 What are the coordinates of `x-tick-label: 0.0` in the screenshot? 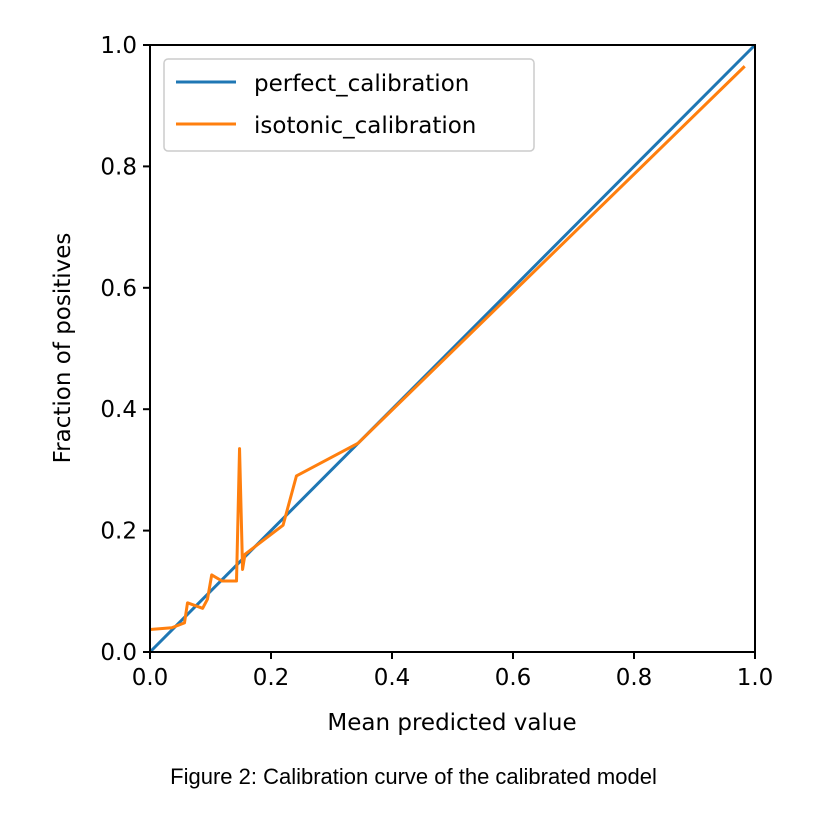 It's located at (150, 678).